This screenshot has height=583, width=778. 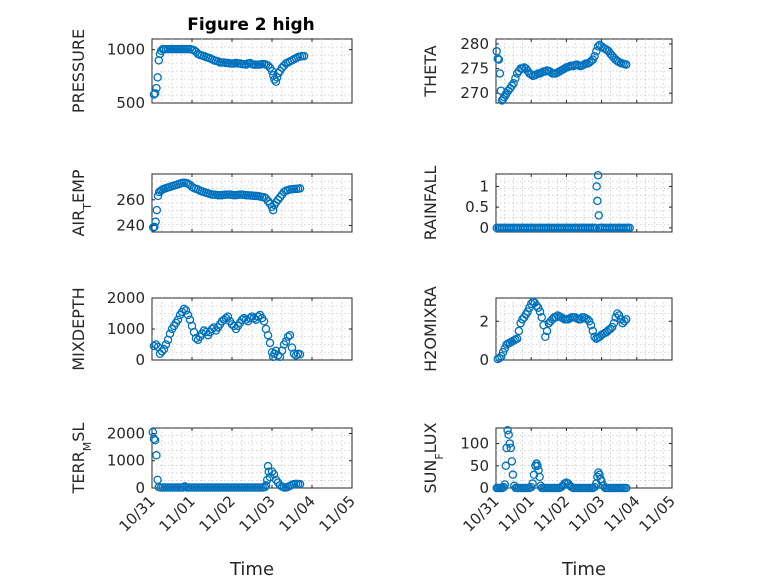 I want to click on y-tick-label: 100, so click(x=474, y=444).